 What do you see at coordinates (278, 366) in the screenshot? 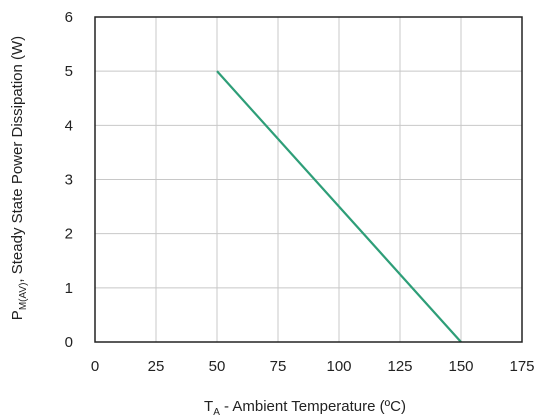
I see `x-tick-label: 75` at bounding box center [278, 366].